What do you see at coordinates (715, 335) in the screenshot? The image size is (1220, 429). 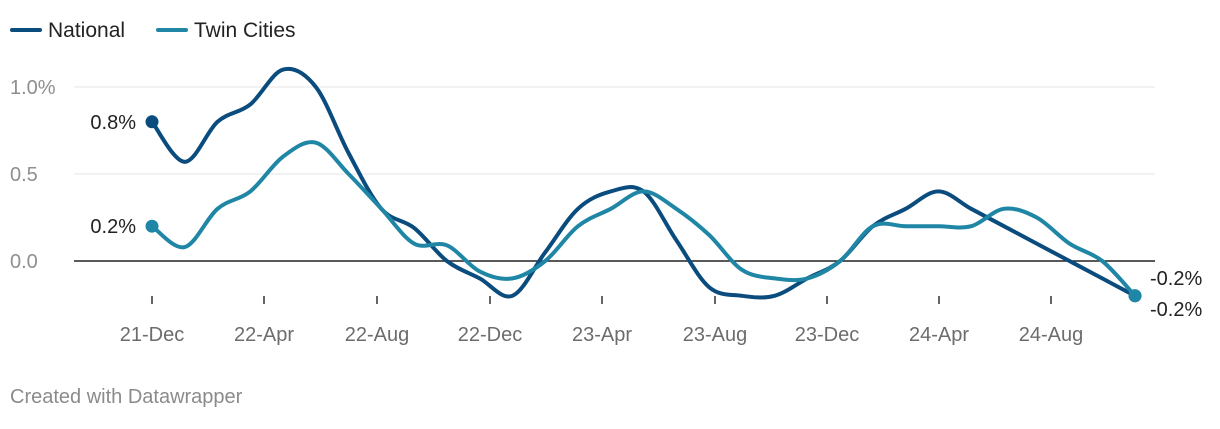 I see `x-axis-tick-label: 23-Aug` at bounding box center [715, 335].